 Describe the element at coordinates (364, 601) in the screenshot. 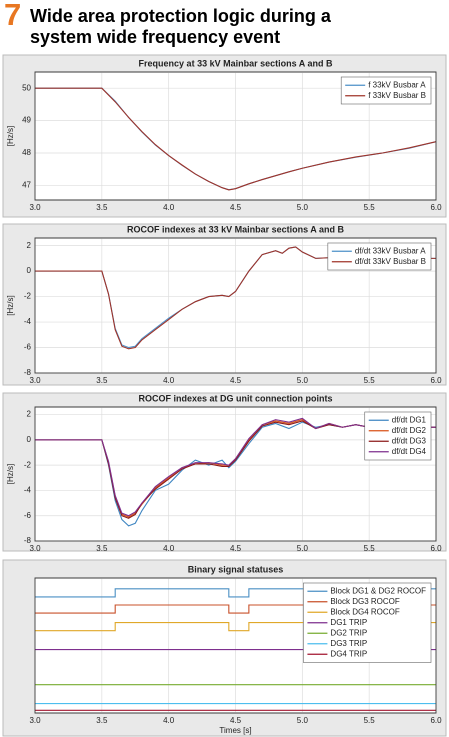

I see `legend-label: Block DG3 ROCOF` at that location.